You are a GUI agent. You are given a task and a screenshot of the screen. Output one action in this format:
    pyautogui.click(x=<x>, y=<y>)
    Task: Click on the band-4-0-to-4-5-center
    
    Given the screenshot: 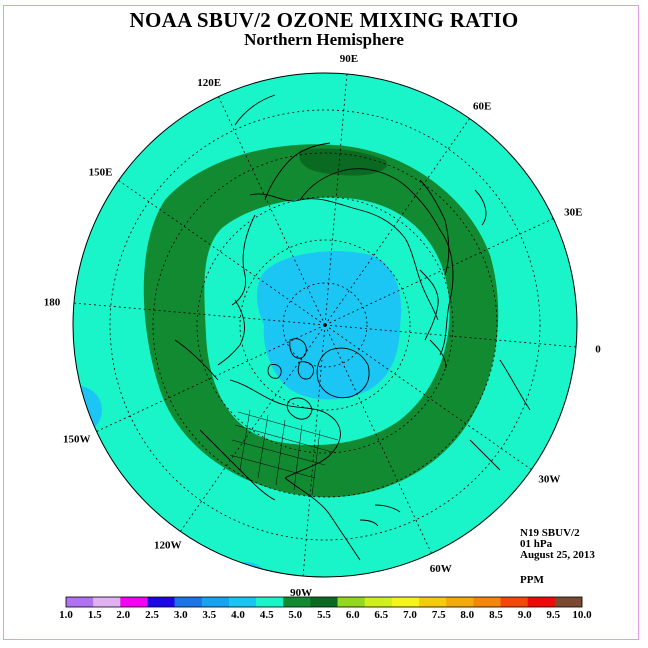 What is the action you would take?
    pyautogui.click(x=329, y=325)
    